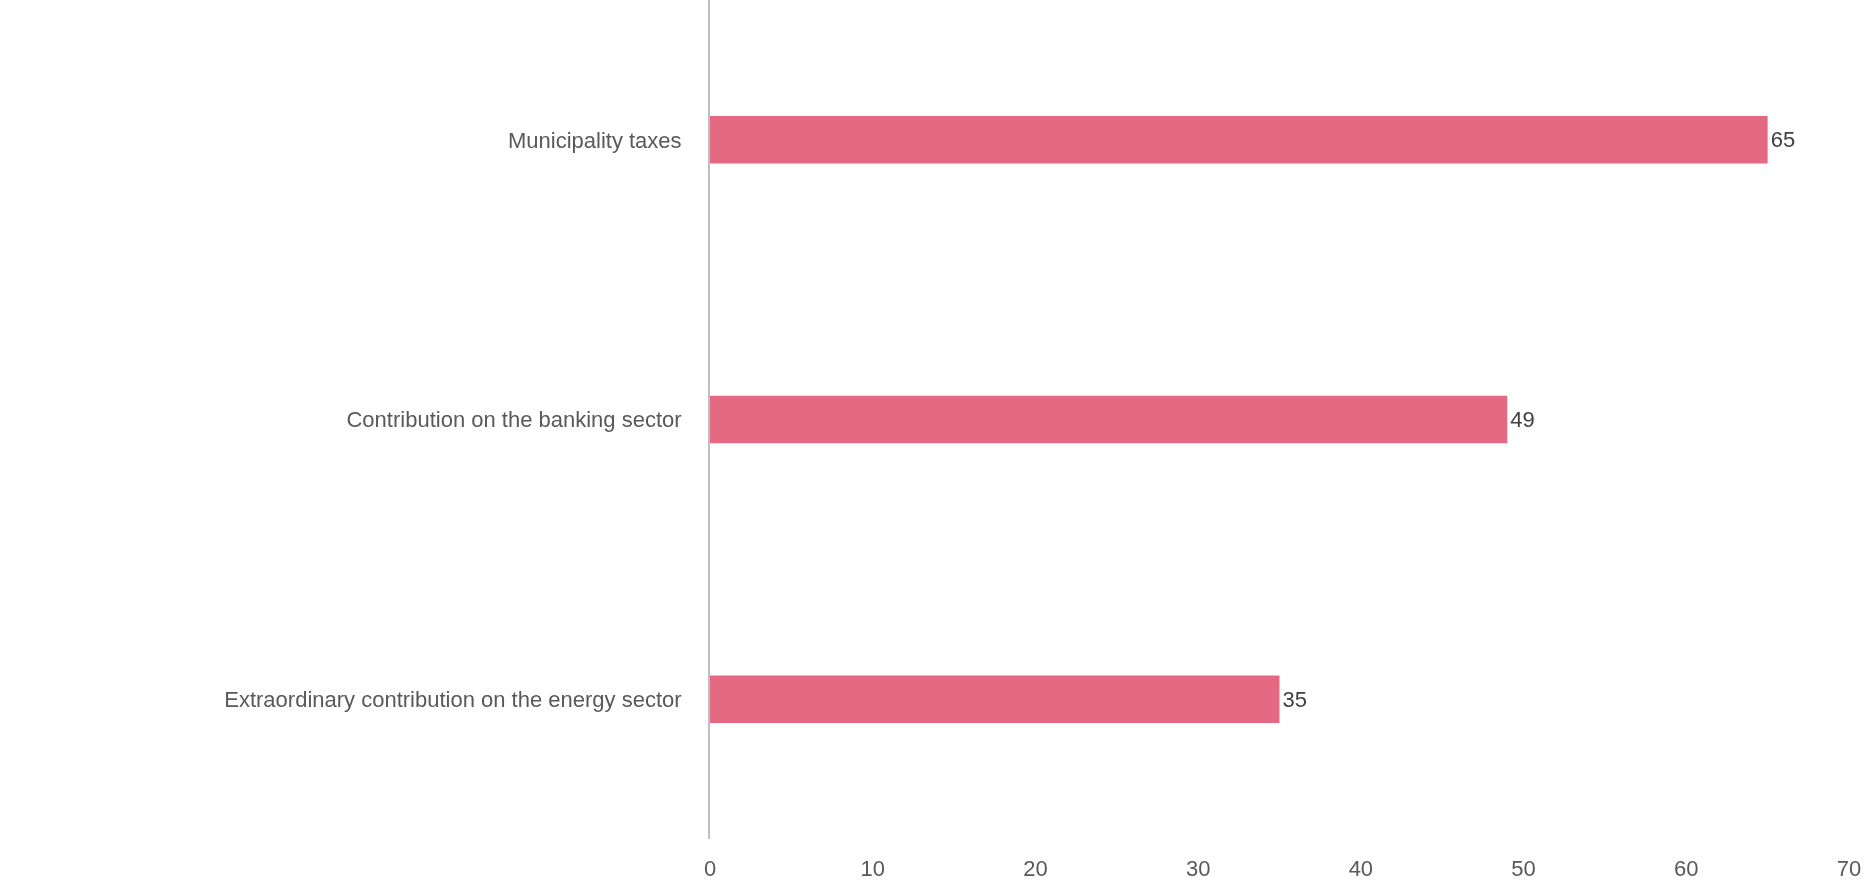  What do you see at coordinates (453, 699) in the screenshot?
I see `y-tick-label: Extraordinary contribution on the energy sector` at bounding box center [453, 699].